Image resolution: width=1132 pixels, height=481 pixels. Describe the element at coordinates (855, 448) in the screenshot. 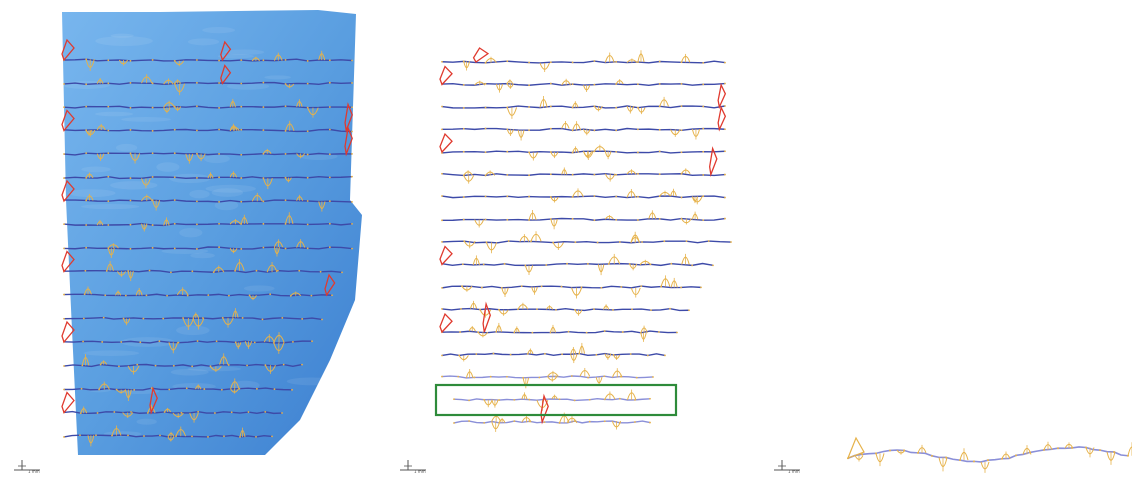

I see `glyph-small` at that location.